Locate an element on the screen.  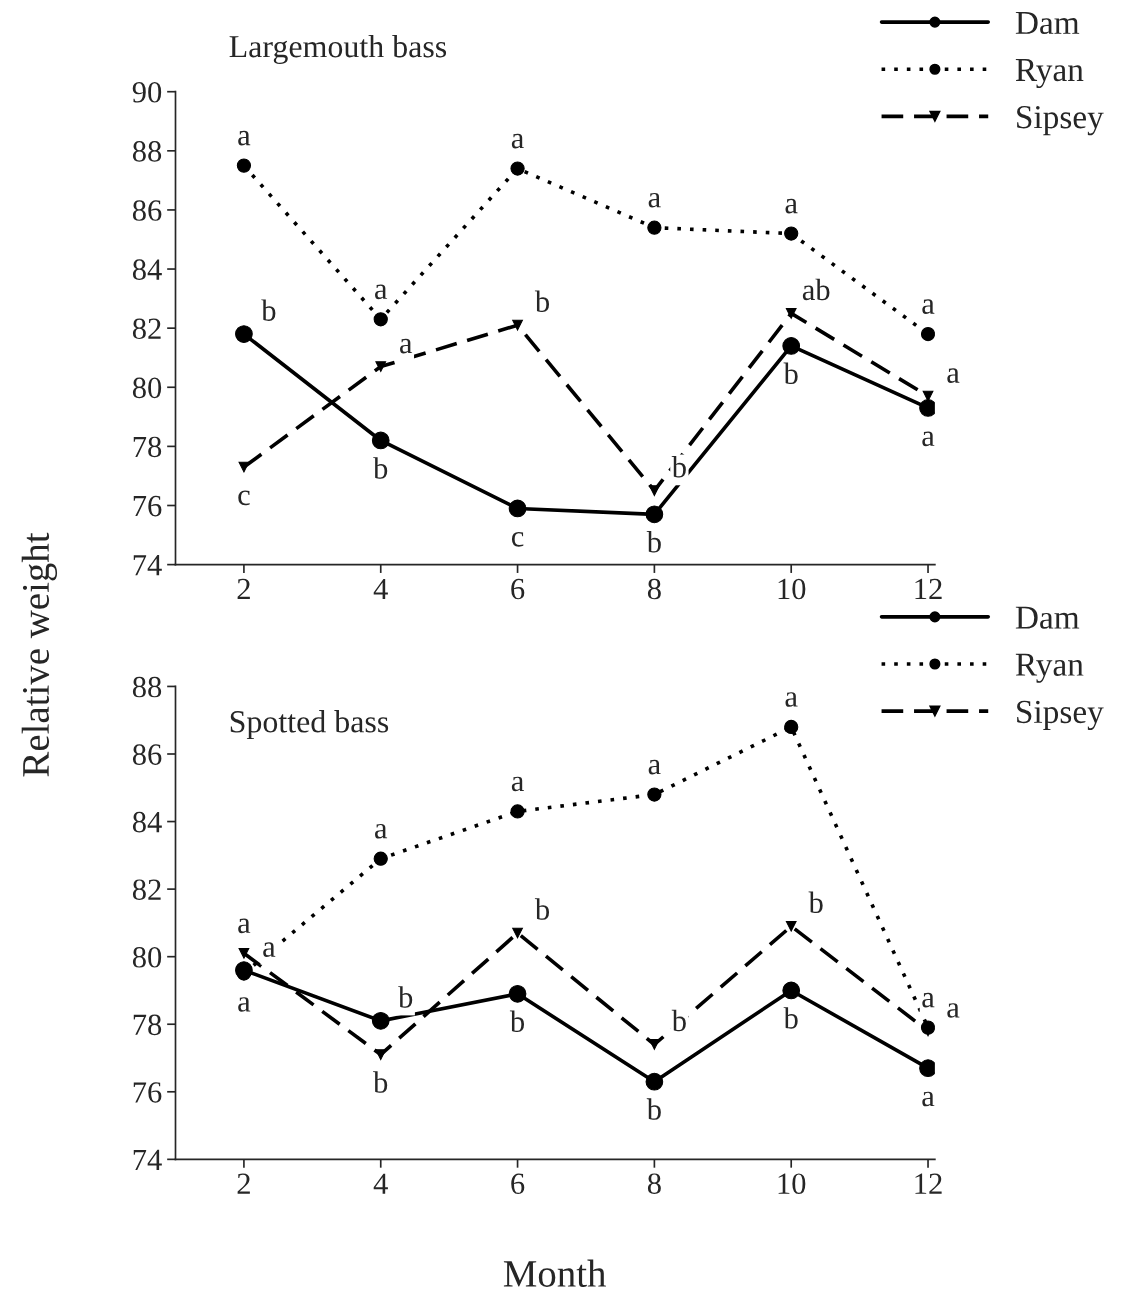
chart-title: Largemouth bass is located at coordinates (338, 49).